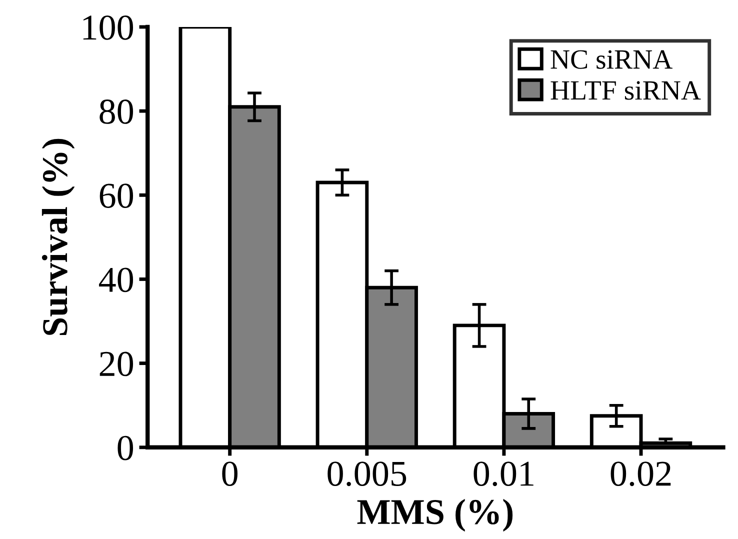 Image resolution: width=738 pixels, height=539 pixels. I want to click on x-tick-label: 0.005, so click(367, 474).